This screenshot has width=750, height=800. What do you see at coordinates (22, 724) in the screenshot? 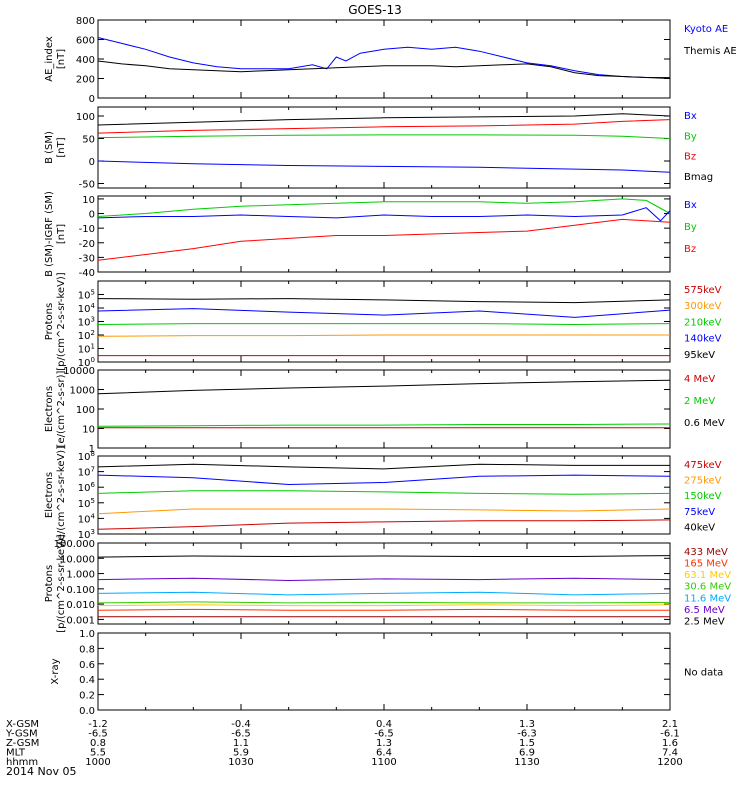
I see `footer-row-label: X-GSM` at bounding box center [22, 724].